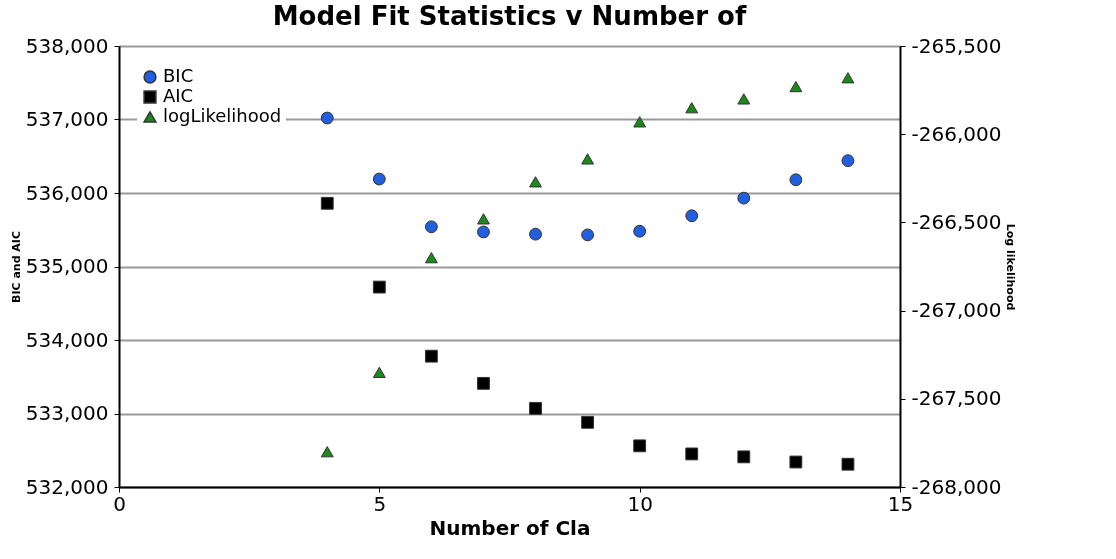  I want to click on y2-tick-label: -268,000, so click(956, 486).